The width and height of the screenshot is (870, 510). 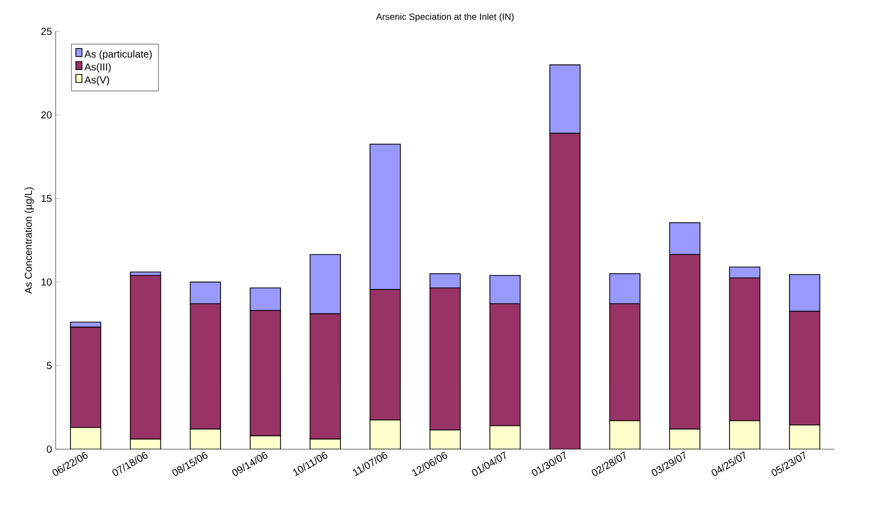 What do you see at coordinates (46, 115) in the screenshot?
I see `y-tick-label: 20` at bounding box center [46, 115].